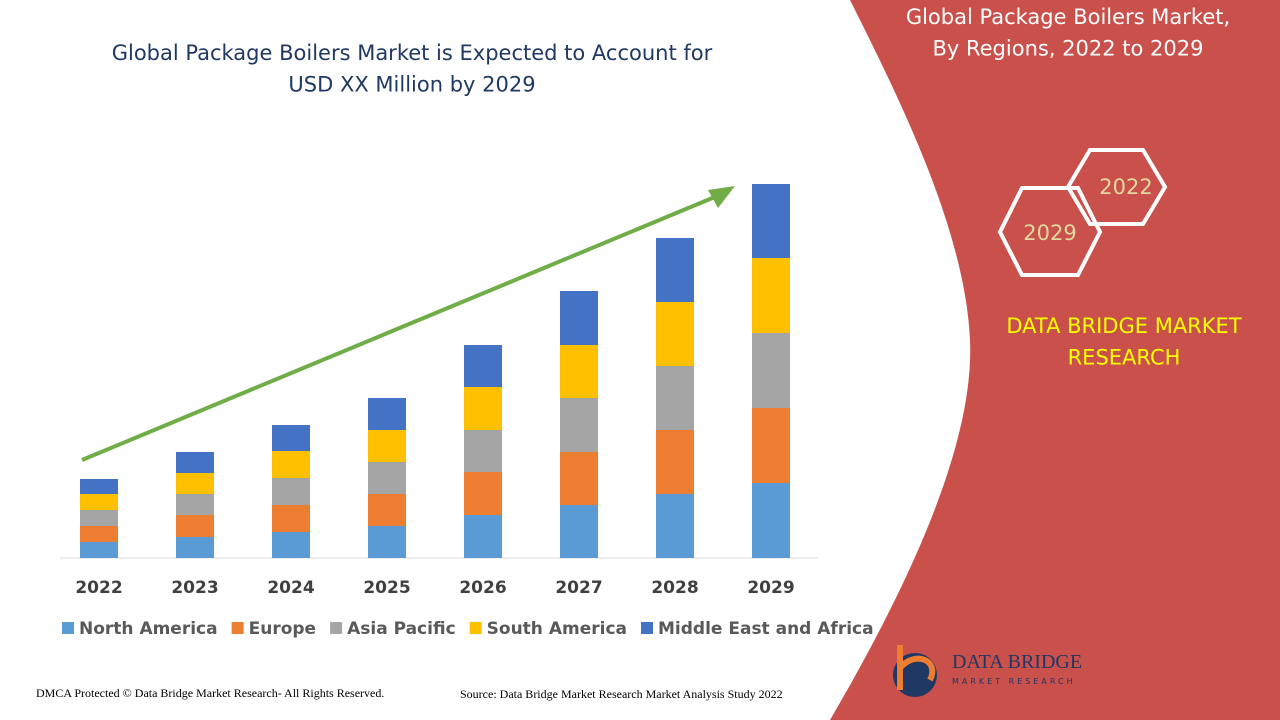 The height and width of the screenshot is (720, 1280). What do you see at coordinates (98, 588) in the screenshot?
I see `x-tick-label: 2022` at bounding box center [98, 588].